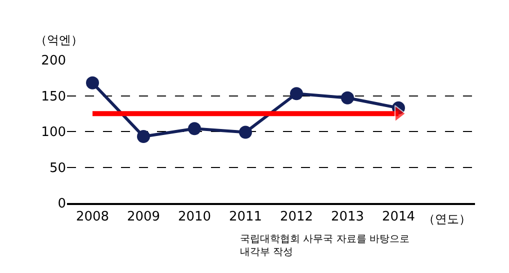 The width and height of the screenshot is (509, 273). What do you see at coordinates (447, 219) in the screenshot?
I see `x-axis-title: （연도）` at bounding box center [447, 219].